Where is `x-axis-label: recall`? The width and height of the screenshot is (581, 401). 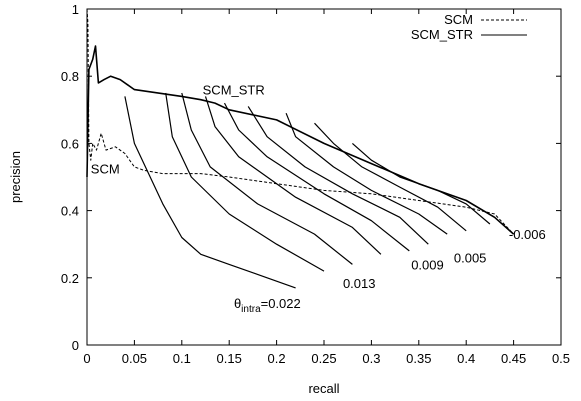 x-axis-label: recall is located at coordinates (323, 388).